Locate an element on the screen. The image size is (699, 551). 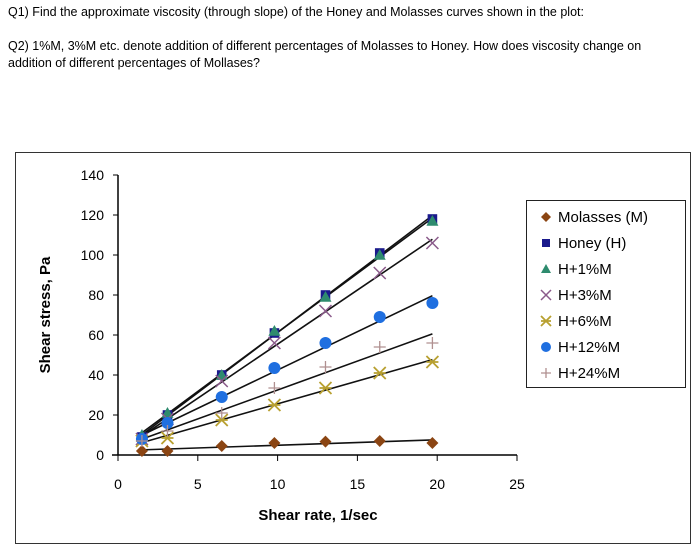
legend-label: H+3%M is located at coordinates (585, 295).